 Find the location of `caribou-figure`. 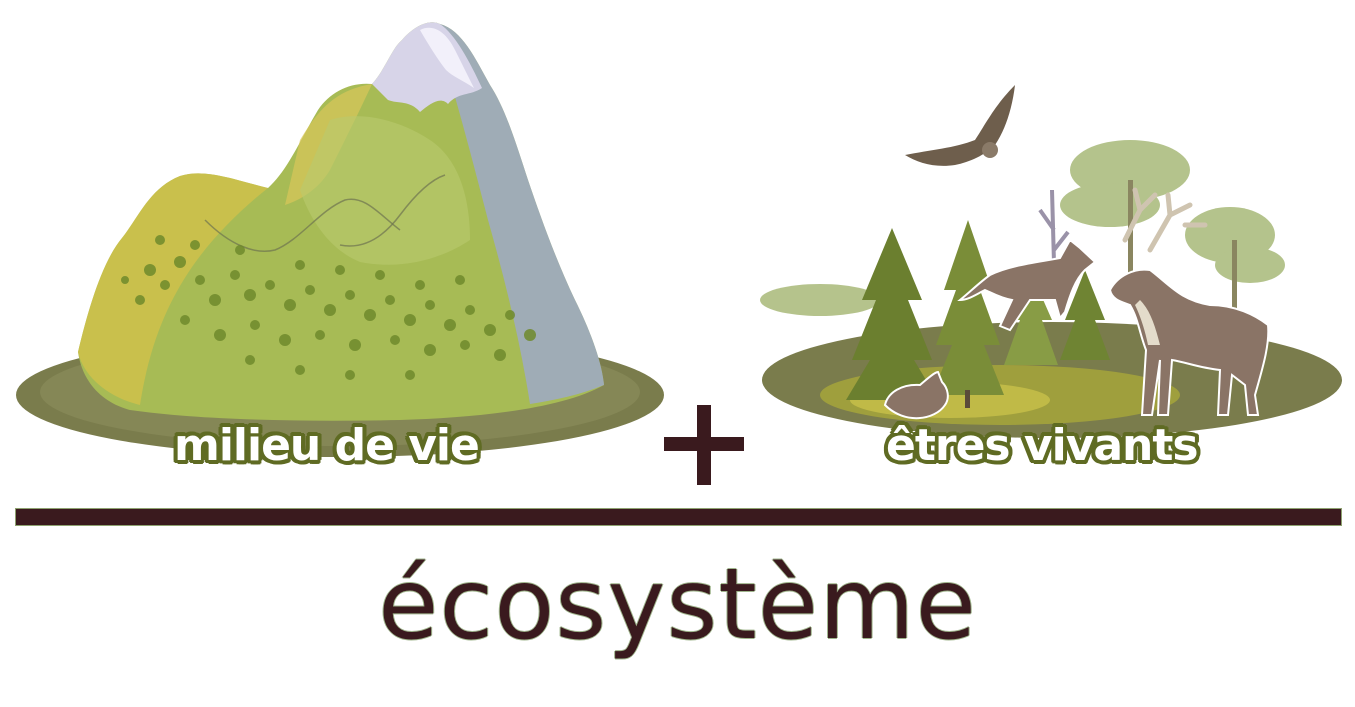

caribou-figure is located at coordinates (1189, 301).